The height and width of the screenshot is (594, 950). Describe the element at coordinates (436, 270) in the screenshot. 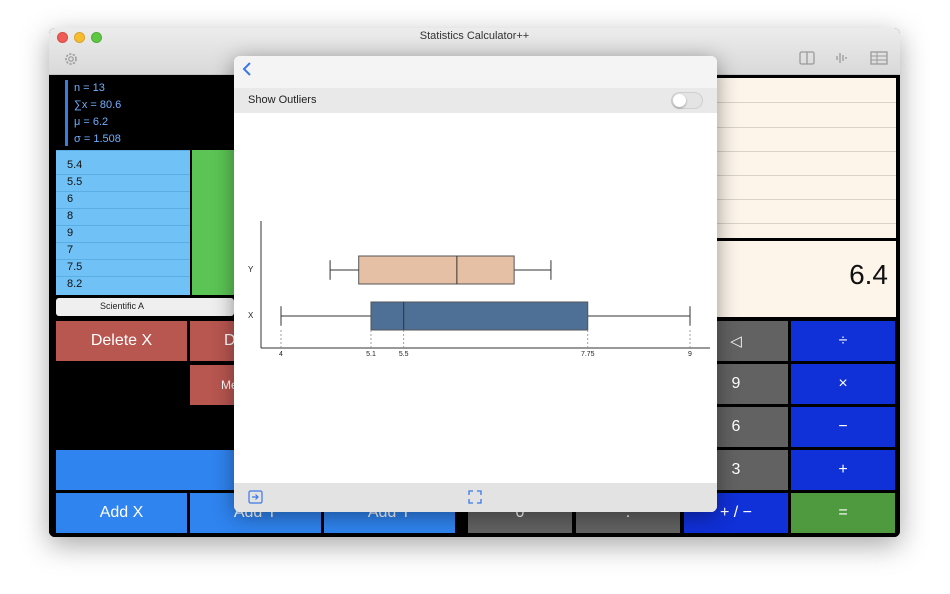

I see `box-y` at that location.